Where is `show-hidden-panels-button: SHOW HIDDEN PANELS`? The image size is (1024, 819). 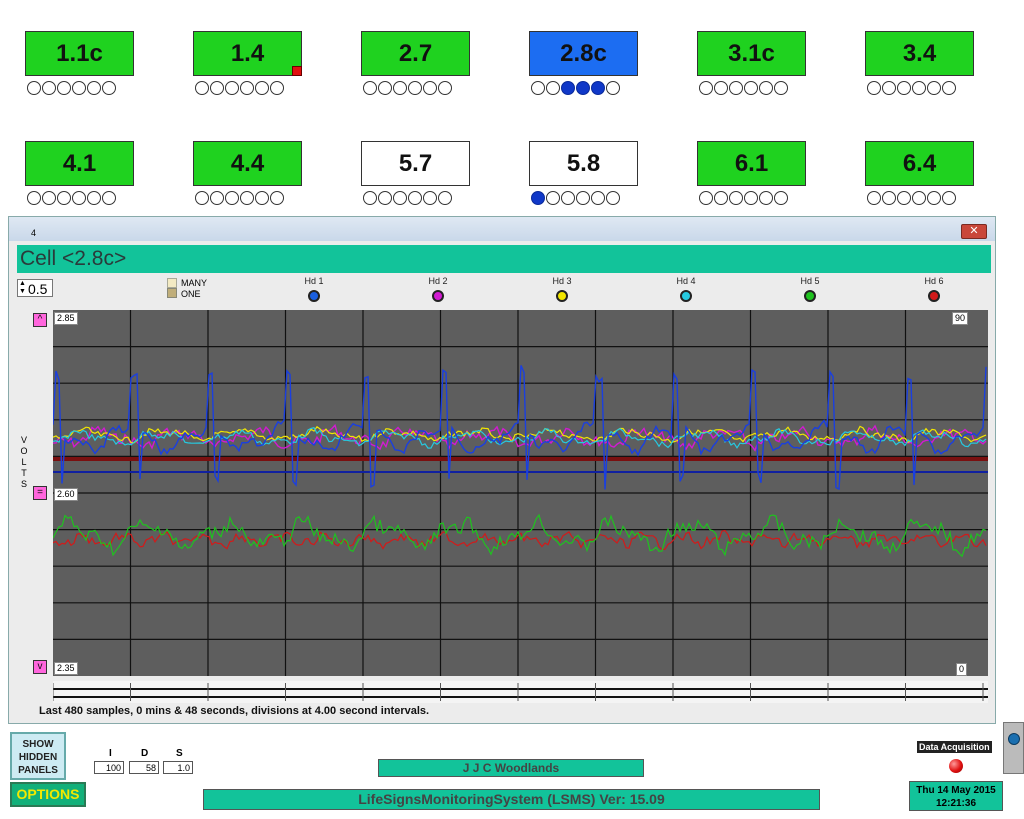 show-hidden-panels-button: SHOW HIDDEN PANELS is located at coordinates (38, 756).